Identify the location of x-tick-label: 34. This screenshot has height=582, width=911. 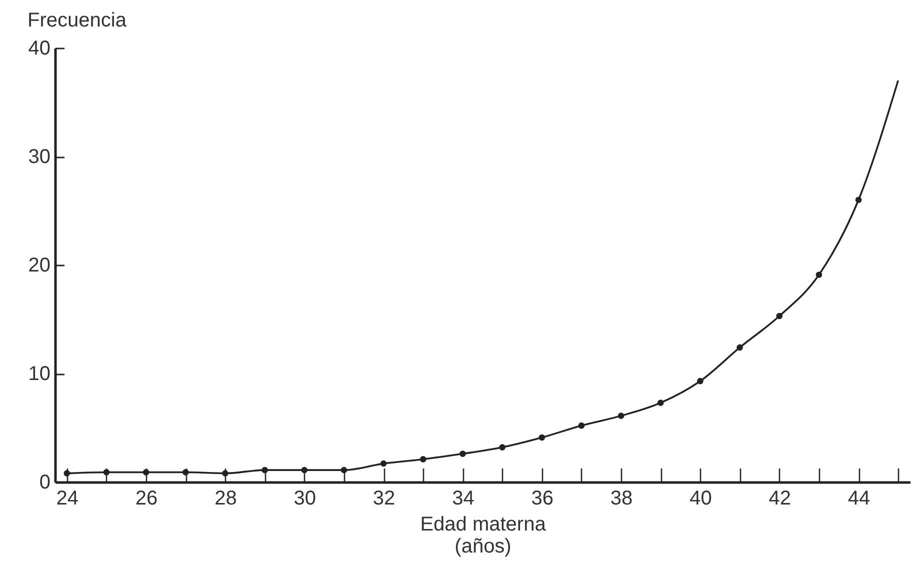
(463, 499).